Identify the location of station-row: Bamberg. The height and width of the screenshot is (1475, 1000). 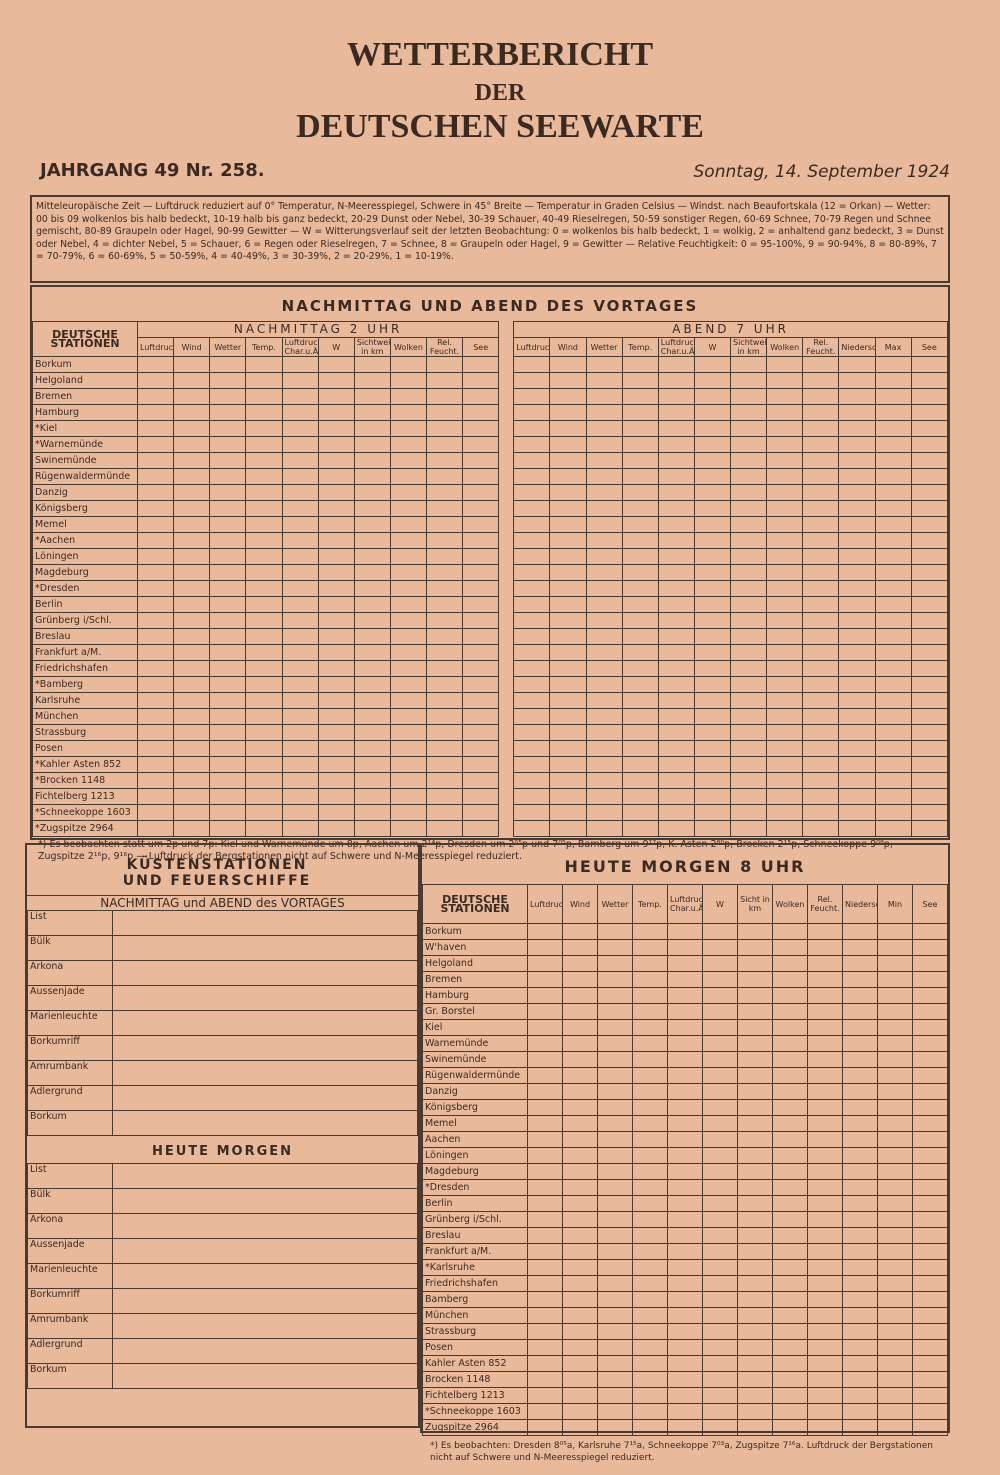
(685, 1299).